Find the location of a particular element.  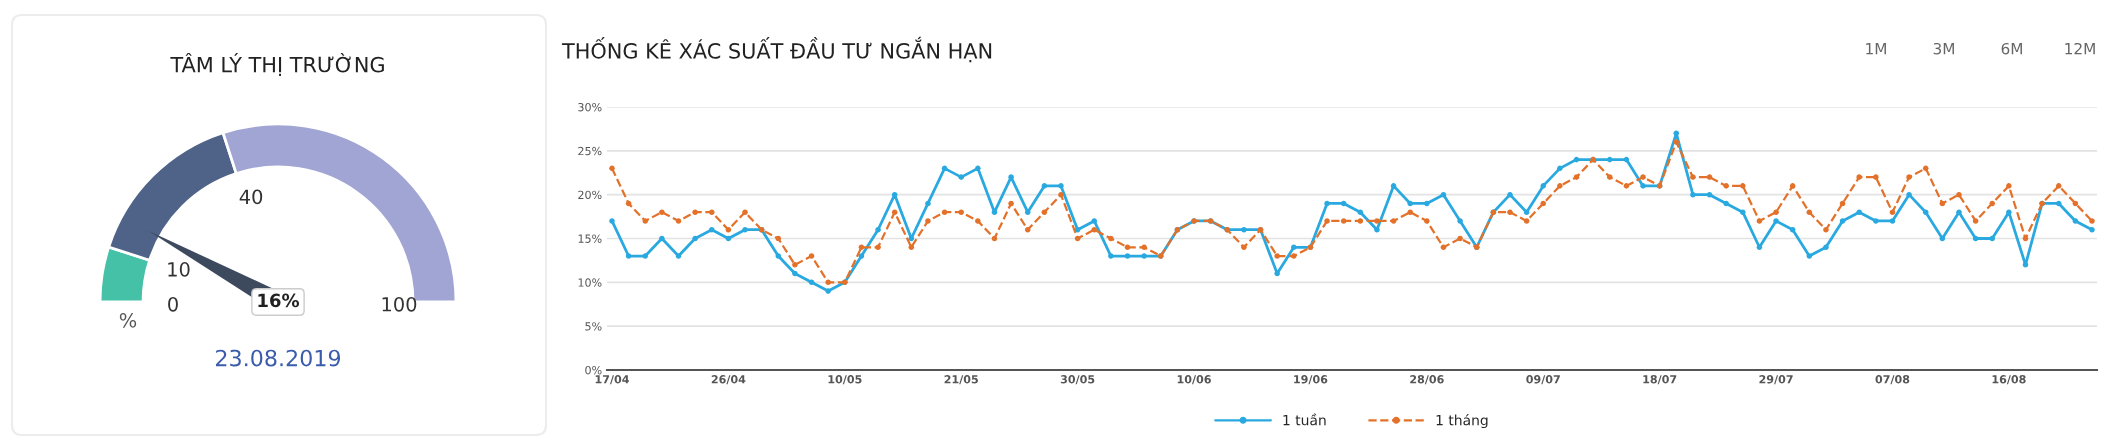

y-tick-label: 20% is located at coordinates (590, 195).